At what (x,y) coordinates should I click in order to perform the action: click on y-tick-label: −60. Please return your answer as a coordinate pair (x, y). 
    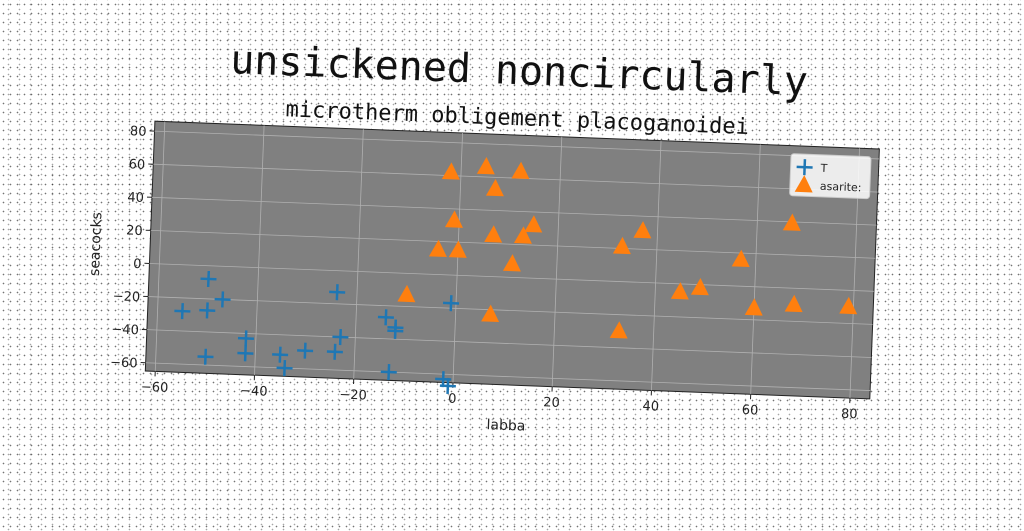
    Looking at the image, I should click on (124, 363).